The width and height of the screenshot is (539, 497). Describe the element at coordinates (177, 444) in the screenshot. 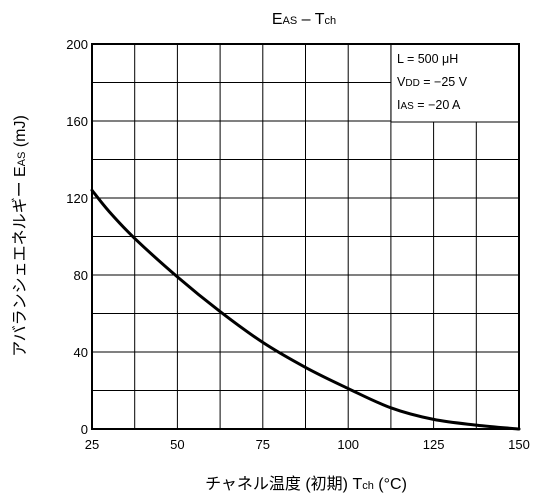

I see `x-tick-label-1: 50` at that location.